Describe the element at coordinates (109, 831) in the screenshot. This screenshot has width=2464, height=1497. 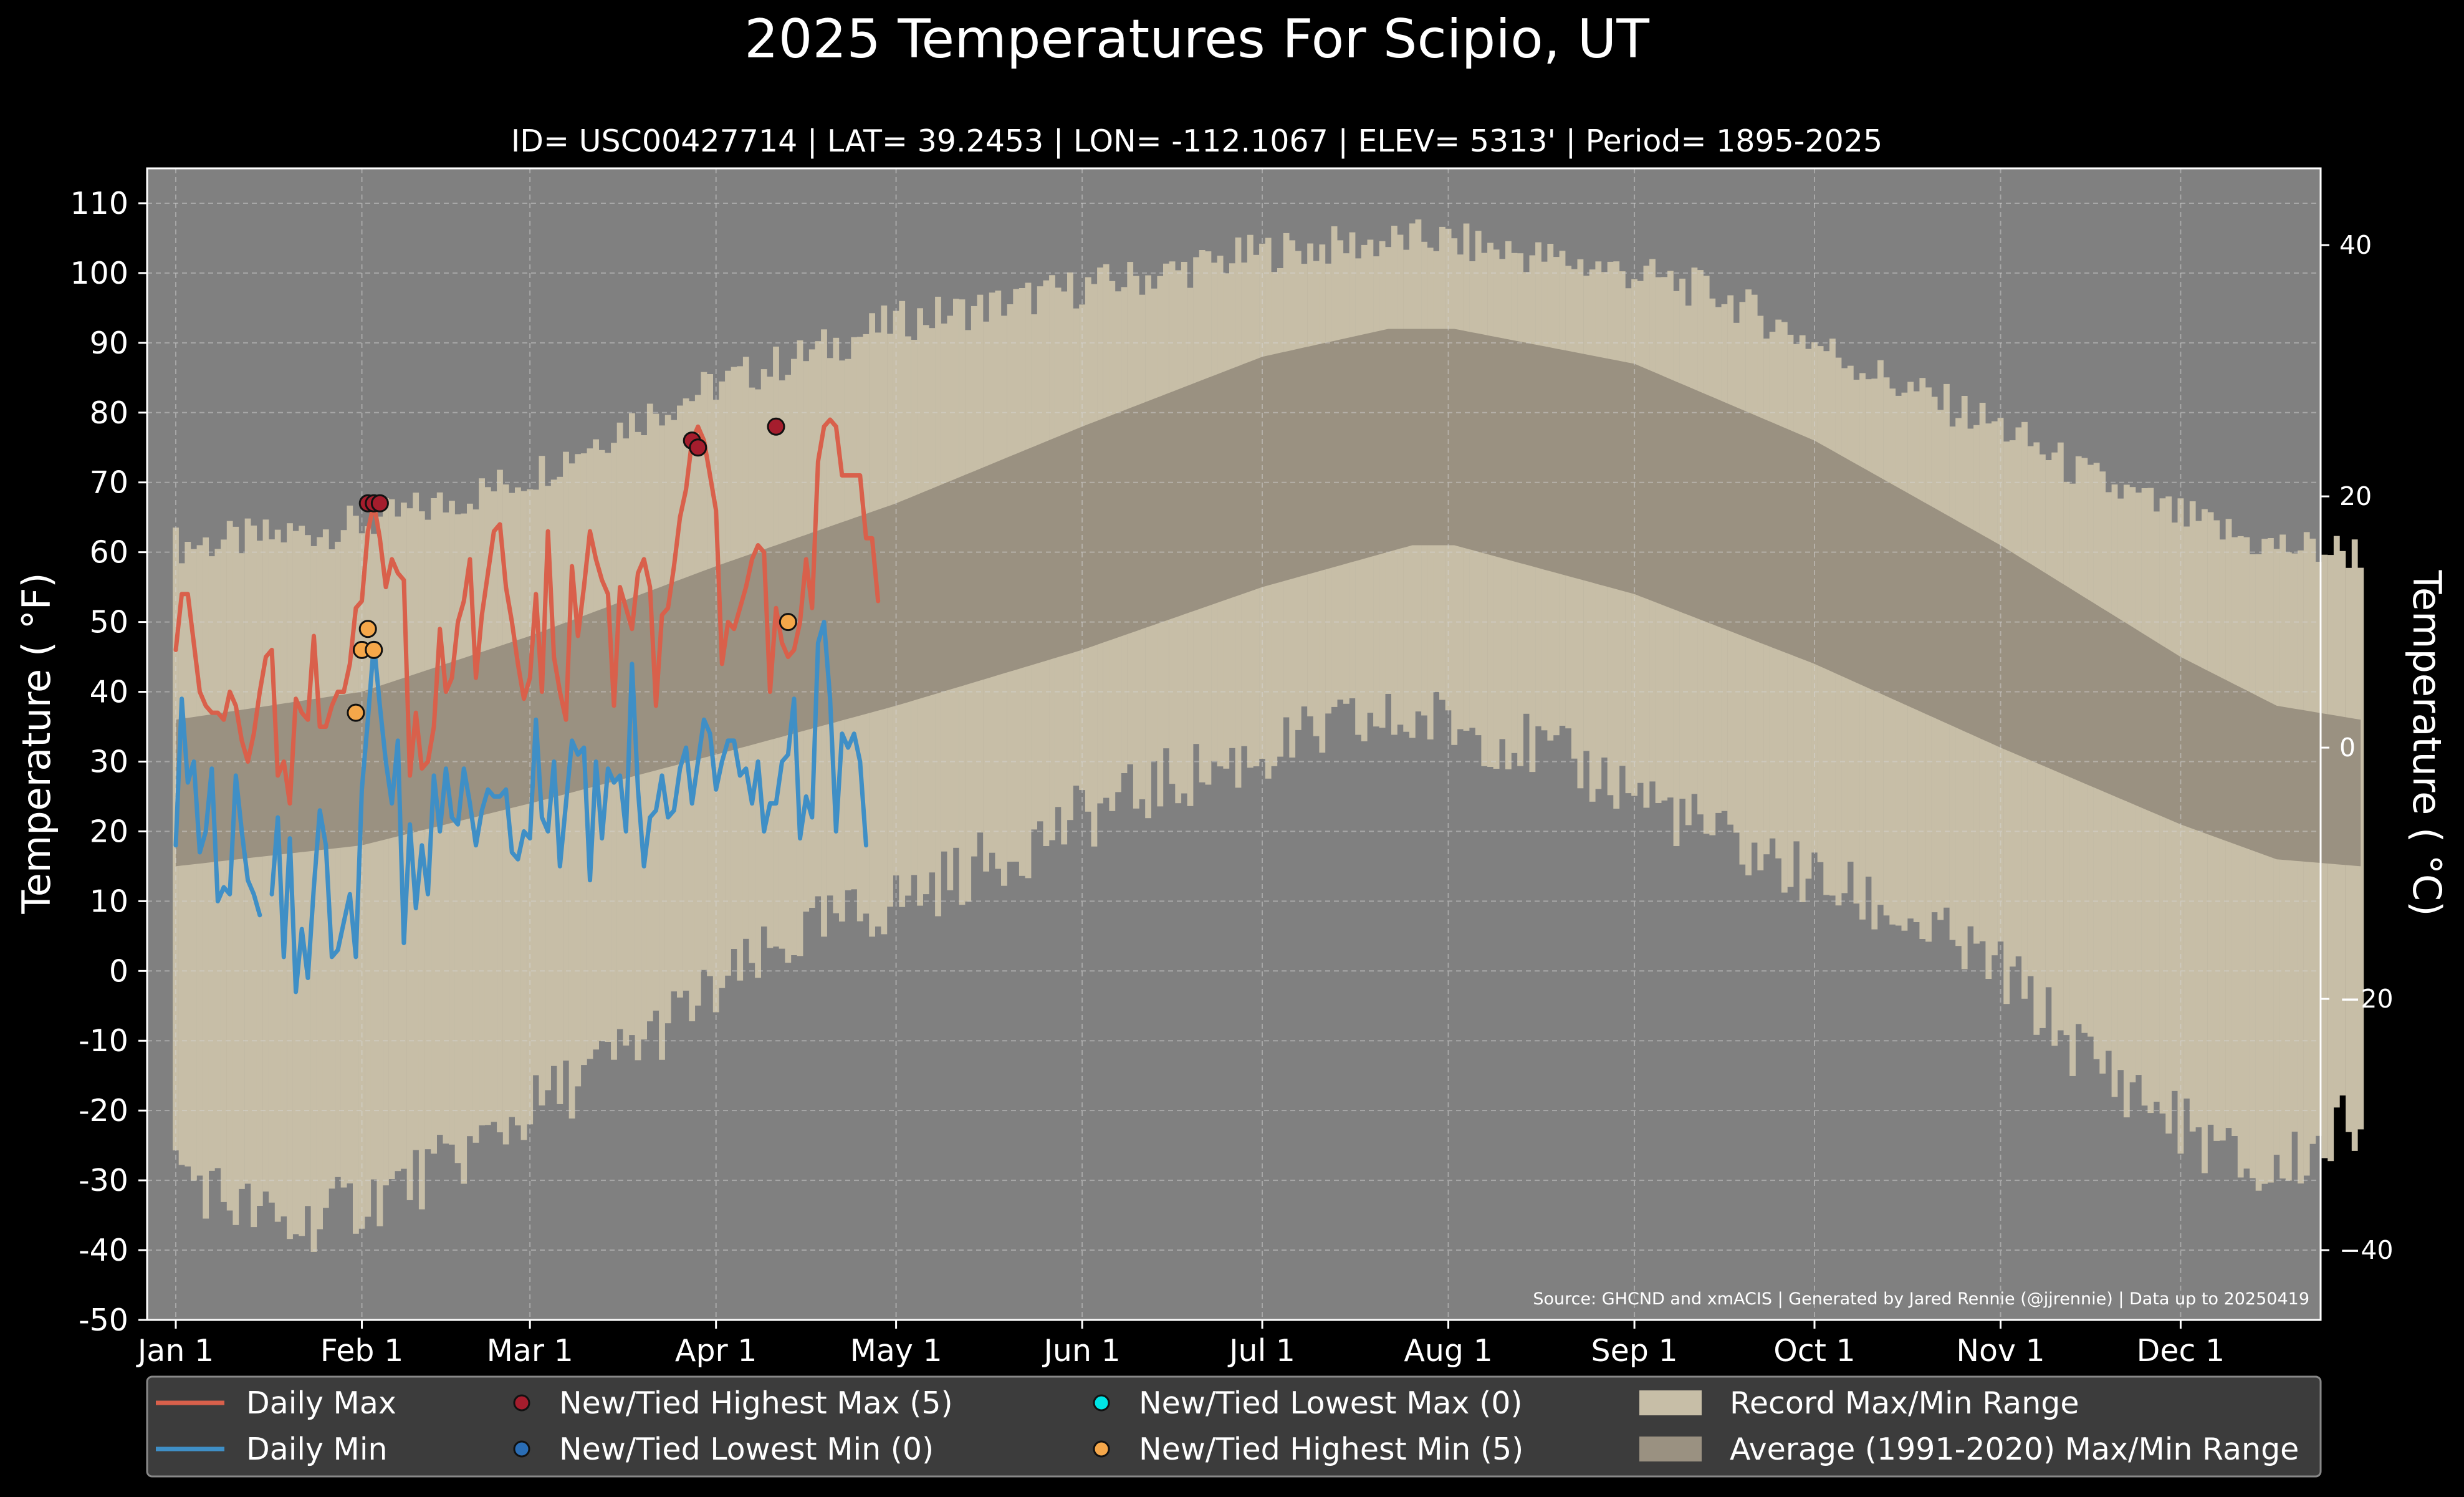
I see `y-tick-label: 20` at that location.